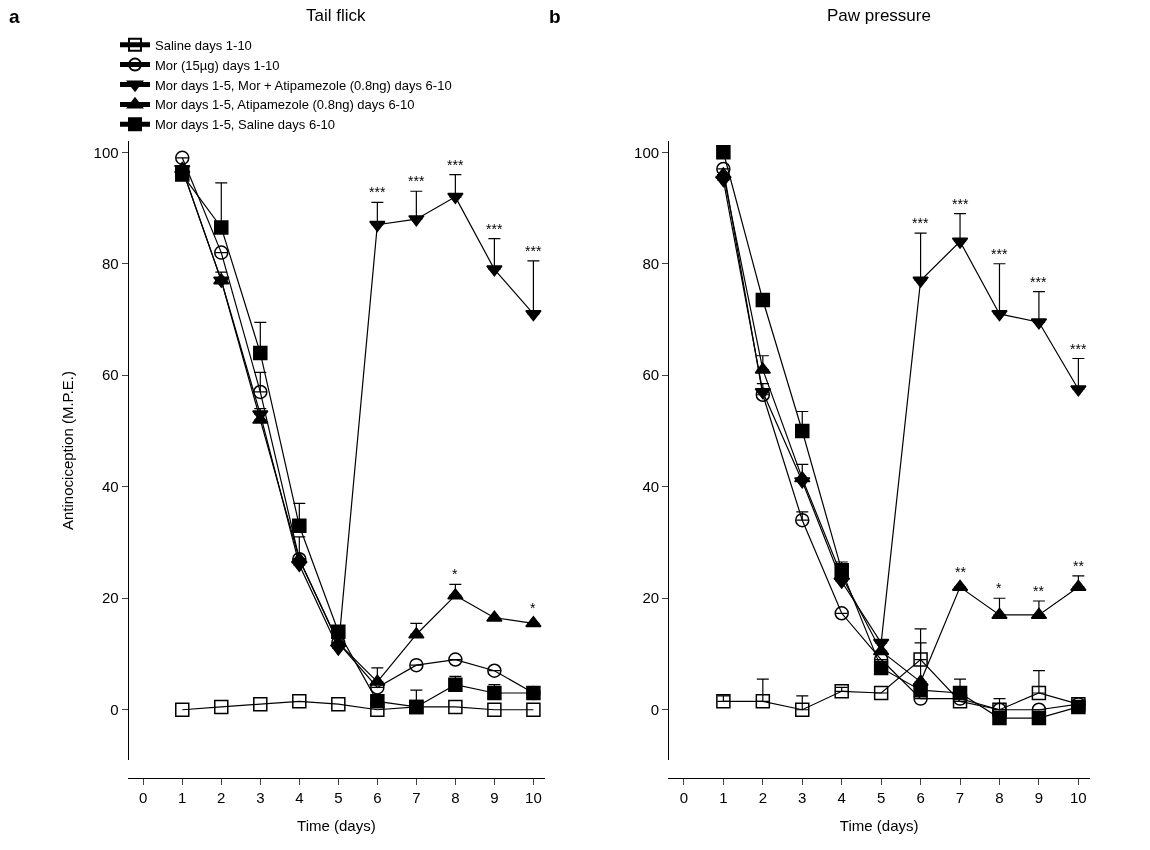 The height and width of the screenshot is (850, 1150). What do you see at coordinates (67, 450) in the screenshot?
I see `y-axis-title: Antinociception (M.P.E.)` at bounding box center [67, 450].